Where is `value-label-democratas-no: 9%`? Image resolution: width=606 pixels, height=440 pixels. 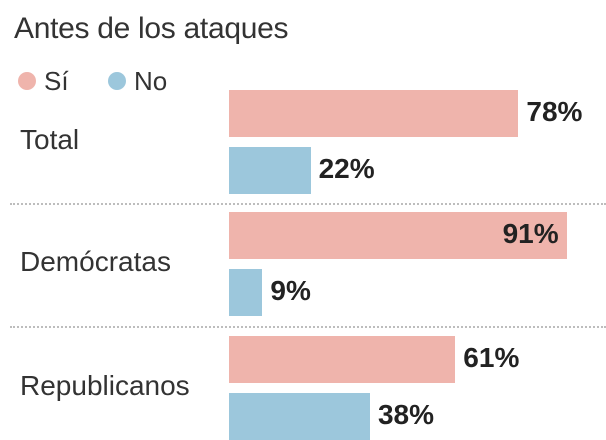
value-label-democratas-no: 9% is located at coordinates (290, 290).